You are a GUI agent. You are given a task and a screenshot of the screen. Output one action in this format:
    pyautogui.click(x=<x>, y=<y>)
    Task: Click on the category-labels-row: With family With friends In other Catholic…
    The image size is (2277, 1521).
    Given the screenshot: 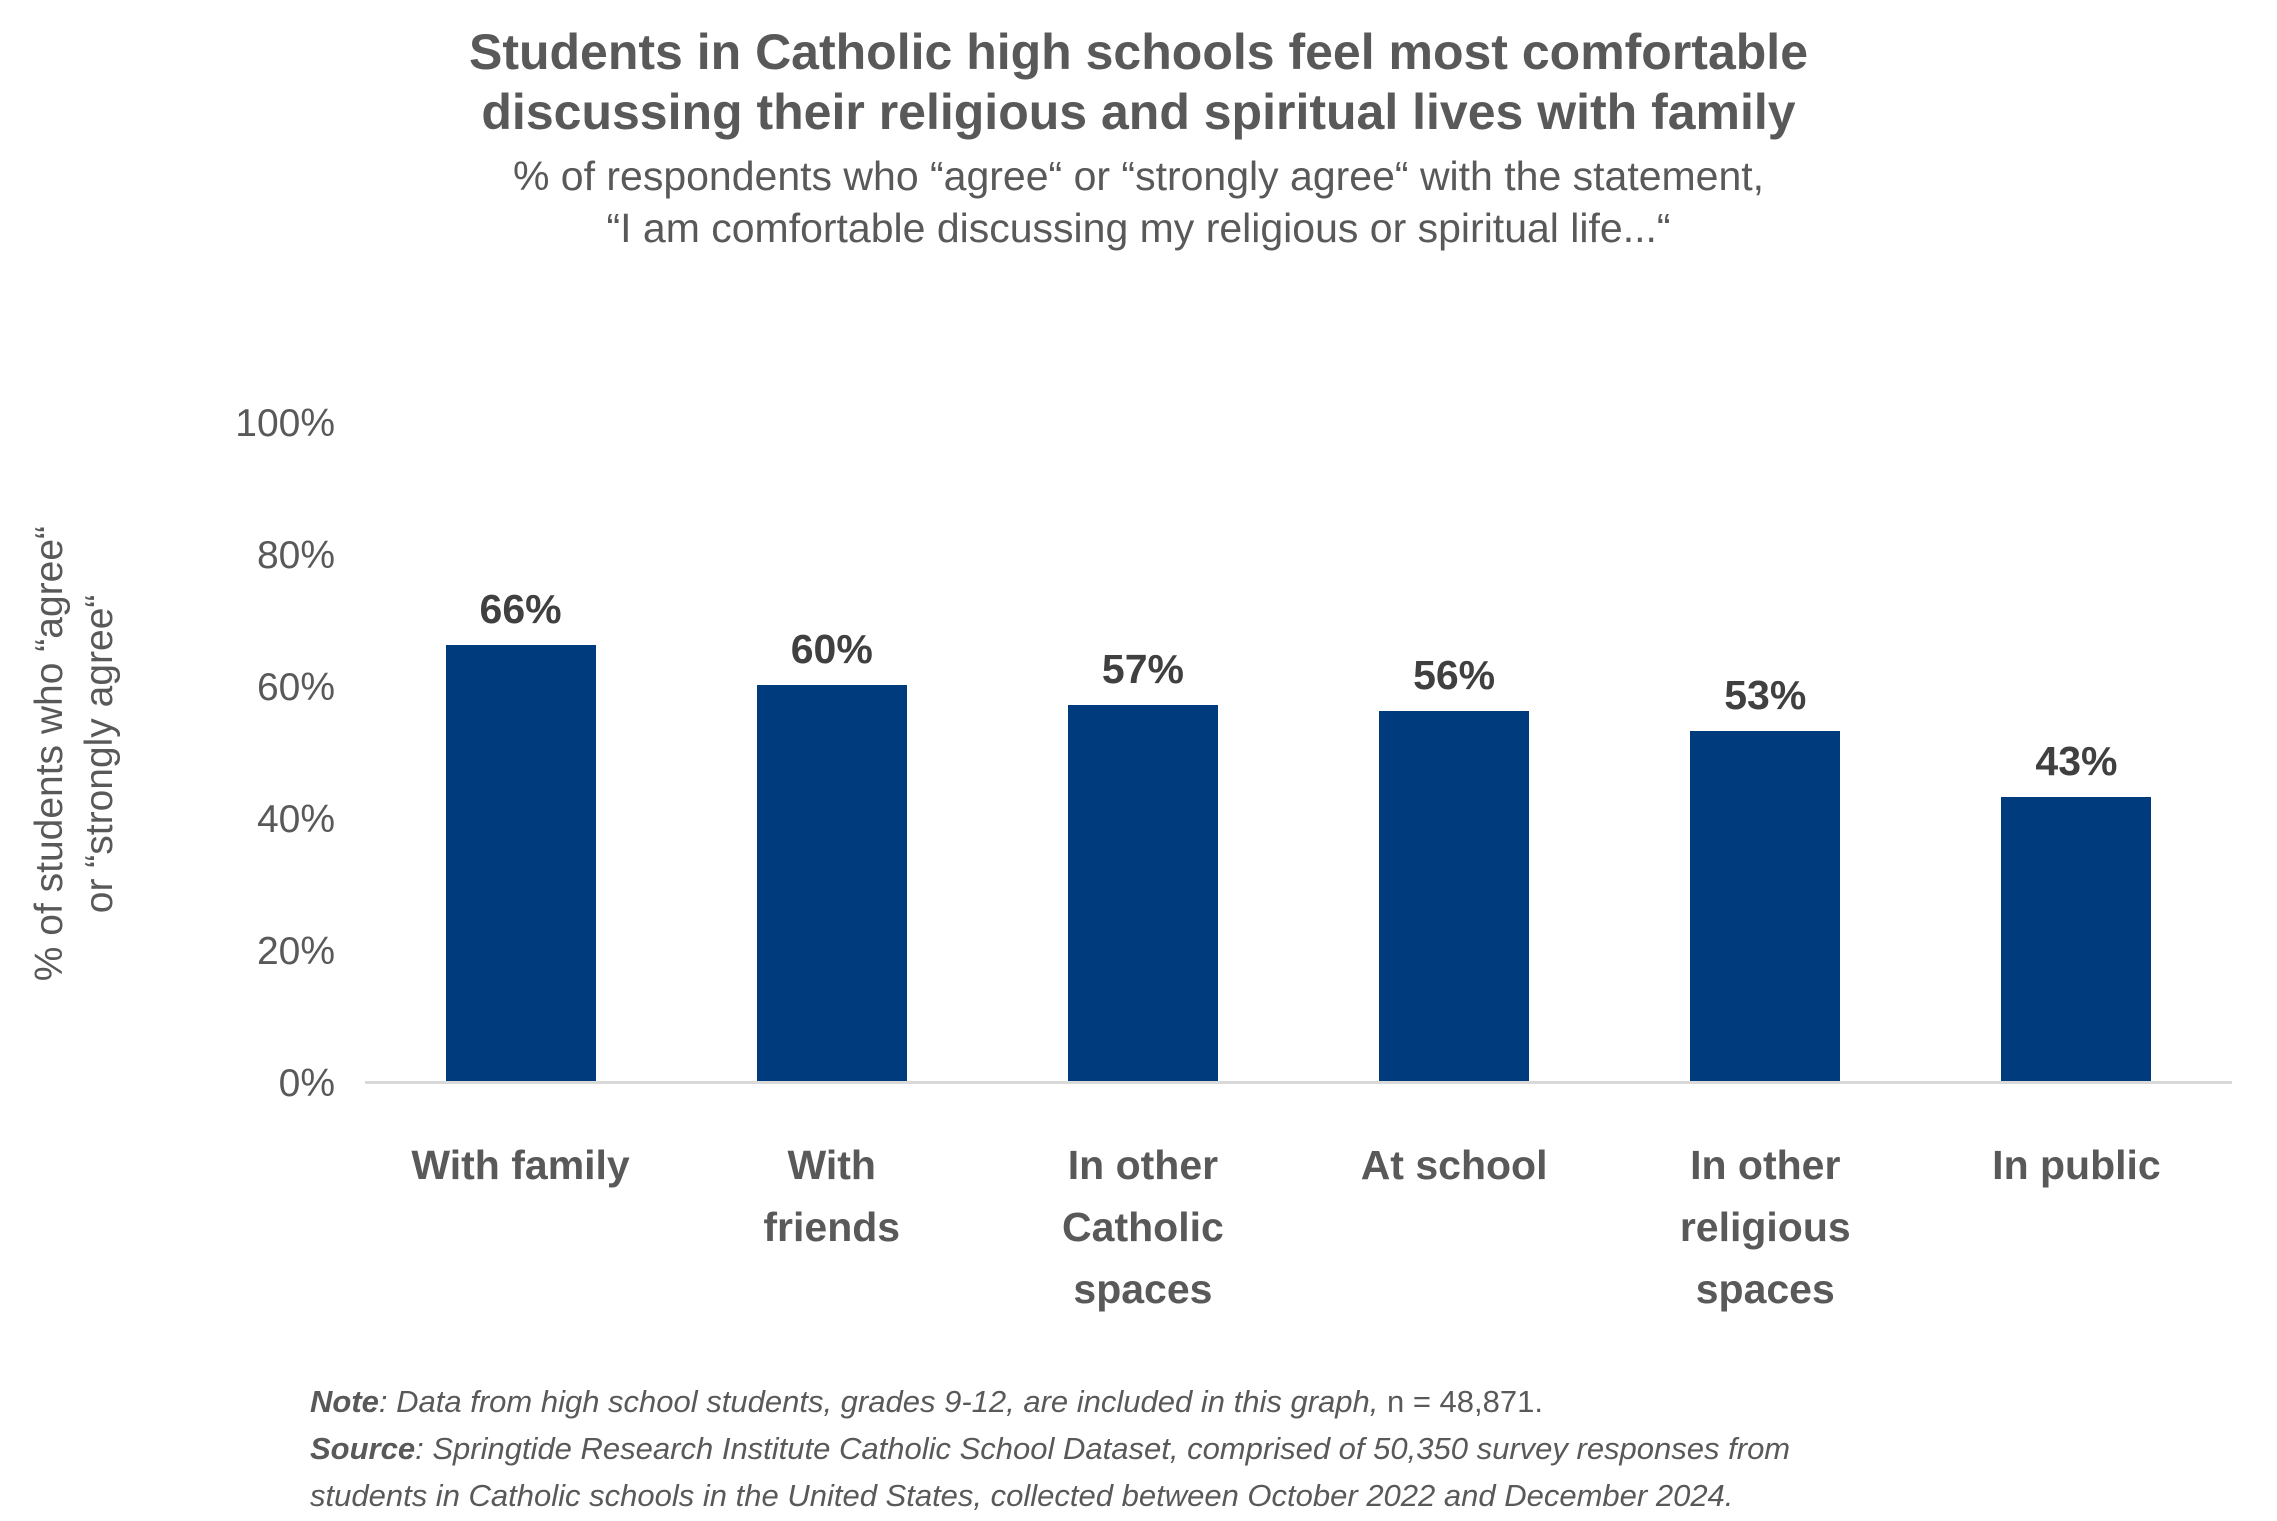 What is the action you would take?
    pyautogui.click(x=1298, y=1227)
    